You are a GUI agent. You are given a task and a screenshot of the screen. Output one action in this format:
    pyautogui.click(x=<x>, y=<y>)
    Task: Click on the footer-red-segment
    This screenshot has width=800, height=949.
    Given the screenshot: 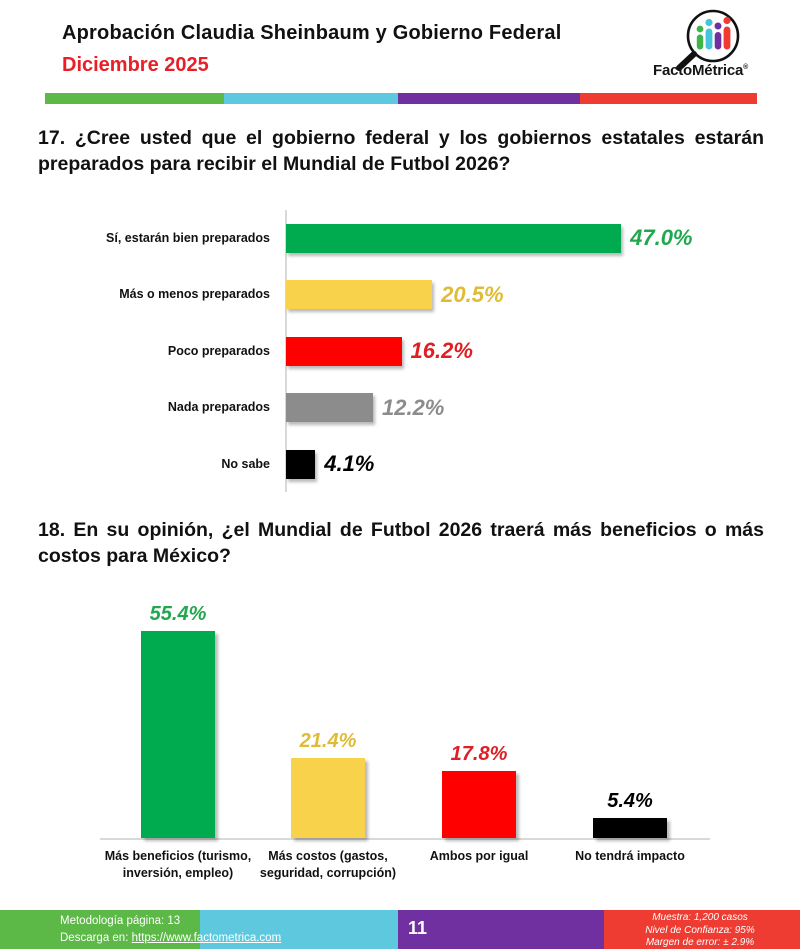 What is the action you would take?
    pyautogui.click(x=702, y=929)
    